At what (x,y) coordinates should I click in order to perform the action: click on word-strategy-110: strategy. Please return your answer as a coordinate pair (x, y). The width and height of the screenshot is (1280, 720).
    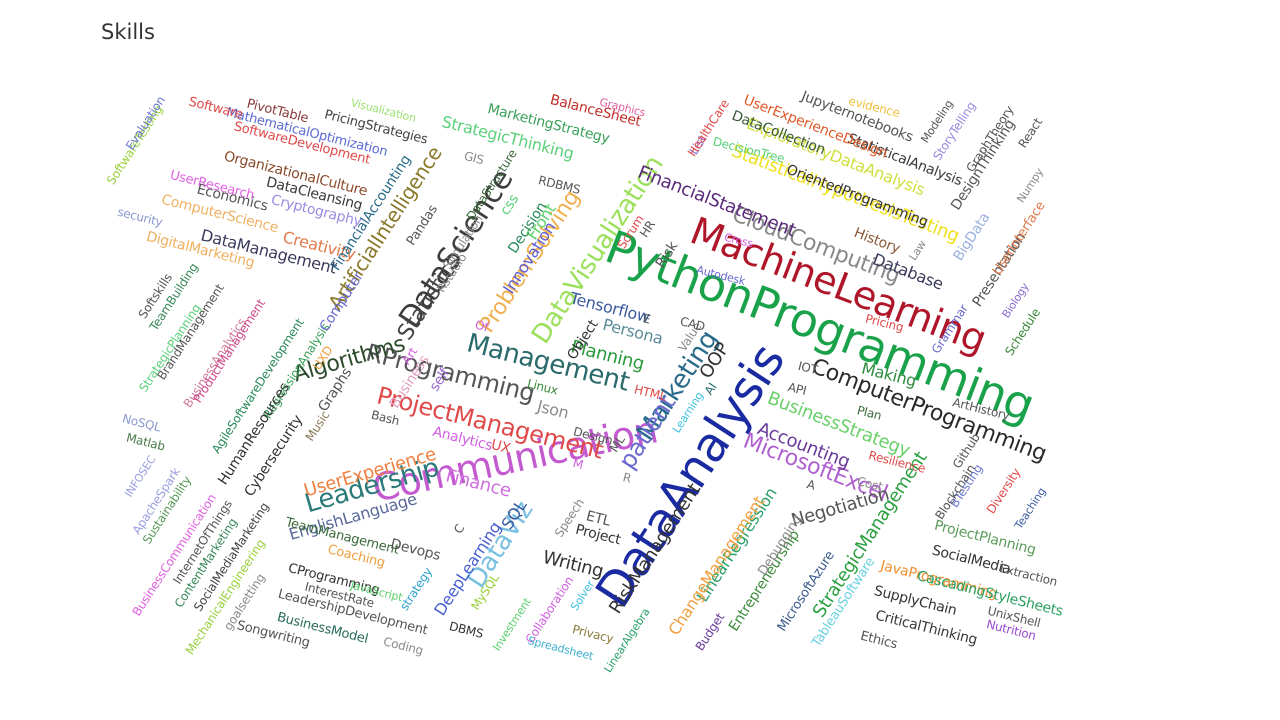
    Looking at the image, I should click on (416, 589).